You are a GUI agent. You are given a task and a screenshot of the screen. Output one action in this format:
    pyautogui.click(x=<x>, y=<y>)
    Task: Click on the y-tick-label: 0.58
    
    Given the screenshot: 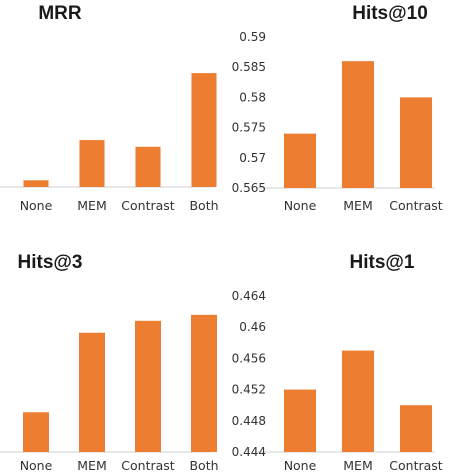 What is the action you would take?
    pyautogui.click(x=252, y=97)
    